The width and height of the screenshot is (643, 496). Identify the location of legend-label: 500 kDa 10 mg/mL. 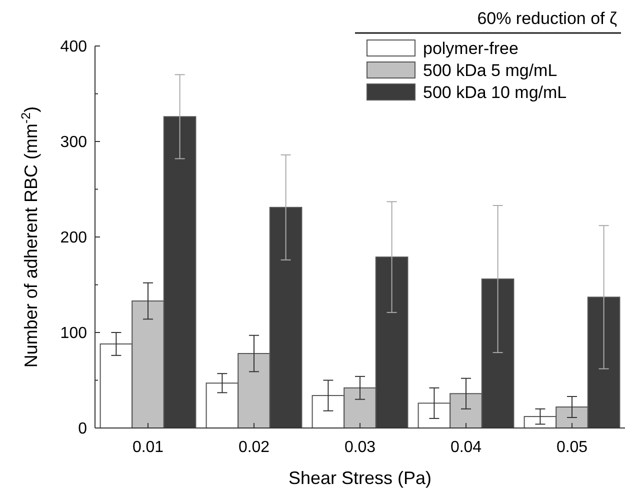
(495, 92).